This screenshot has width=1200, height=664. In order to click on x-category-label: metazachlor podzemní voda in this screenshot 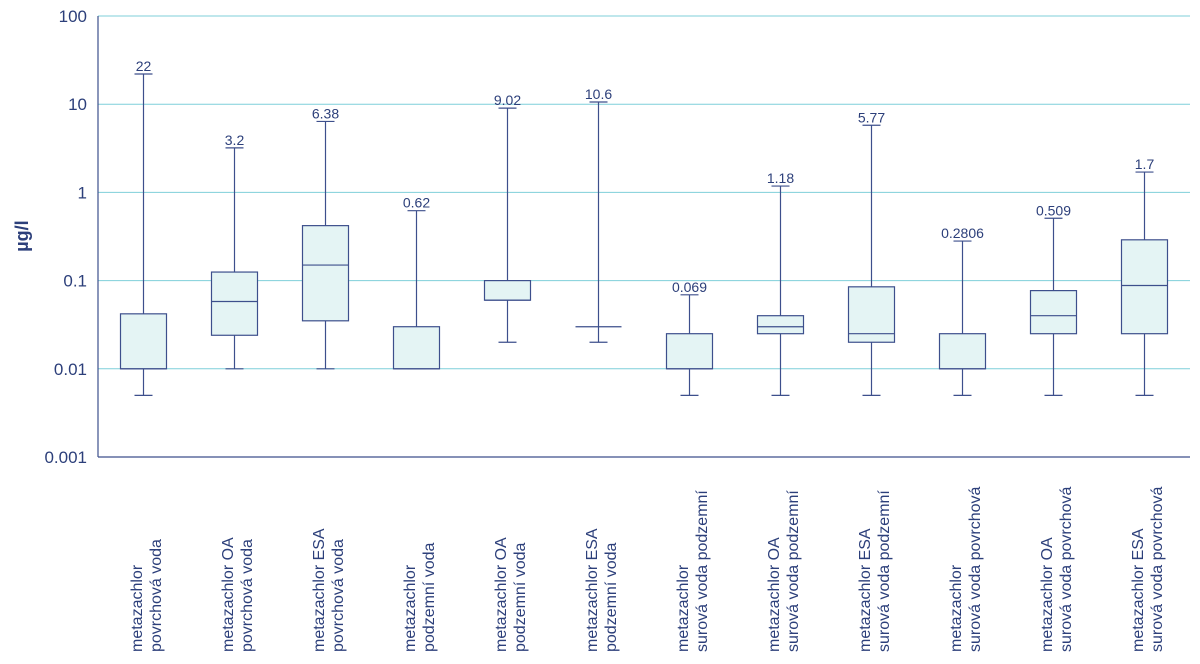, I will do `click(420, 597)`.